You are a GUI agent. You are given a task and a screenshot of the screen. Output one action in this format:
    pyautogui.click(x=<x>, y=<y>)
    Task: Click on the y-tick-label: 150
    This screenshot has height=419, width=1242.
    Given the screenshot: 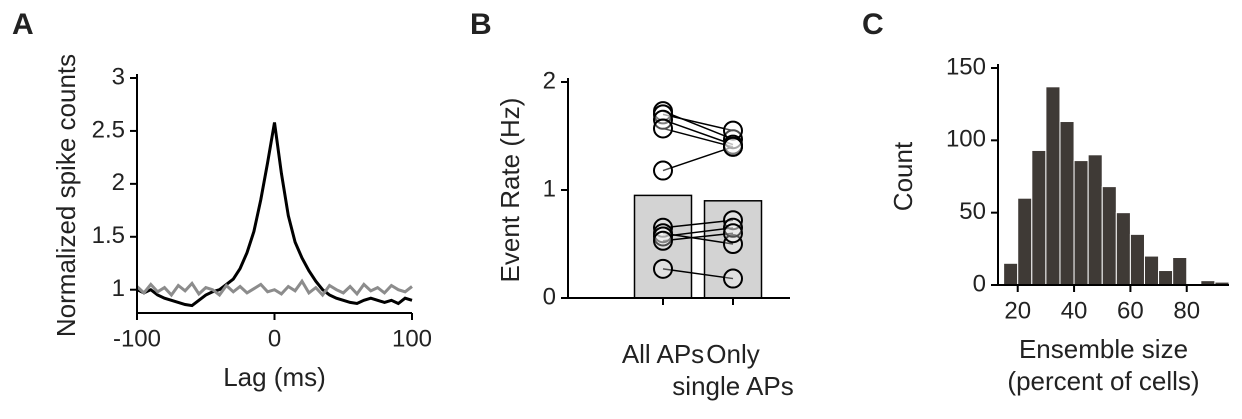 What is the action you would take?
    pyautogui.click(x=966, y=66)
    